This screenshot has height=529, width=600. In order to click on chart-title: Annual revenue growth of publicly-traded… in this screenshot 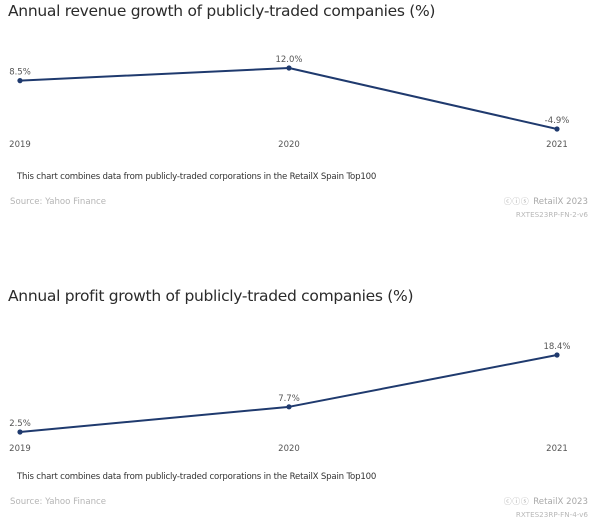, I will do `click(222, 11)`.